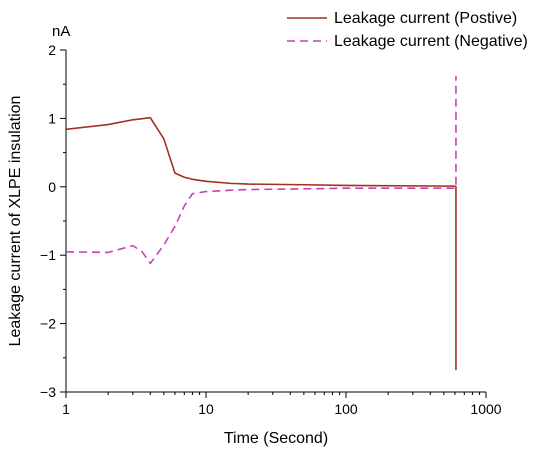 The image size is (550, 454). What do you see at coordinates (425, 18) in the screenshot?
I see `legend-label-postive: Leakage current (Postive)` at bounding box center [425, 18].